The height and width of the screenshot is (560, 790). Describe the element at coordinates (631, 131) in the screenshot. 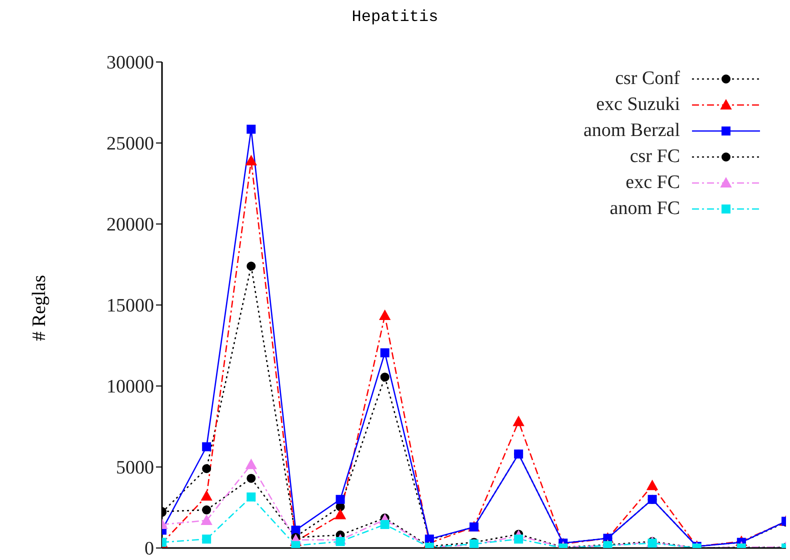

I see `legend-label: anom Berzal` at that location.